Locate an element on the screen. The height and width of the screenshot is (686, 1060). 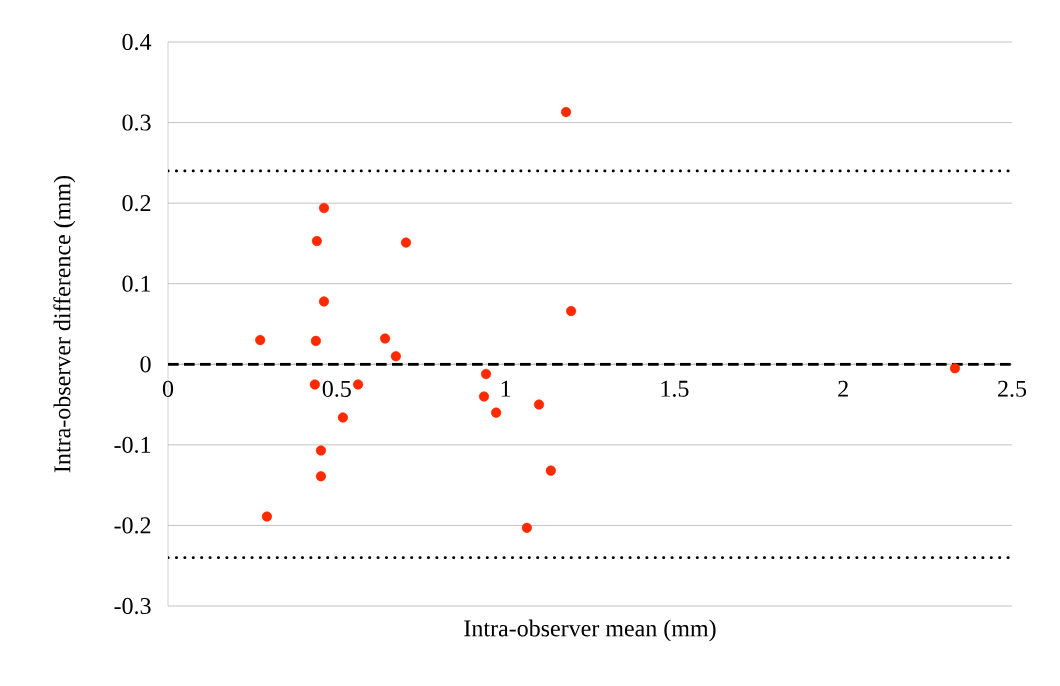
x-tick-label: 0.5 is located at coordinates (336, 389).